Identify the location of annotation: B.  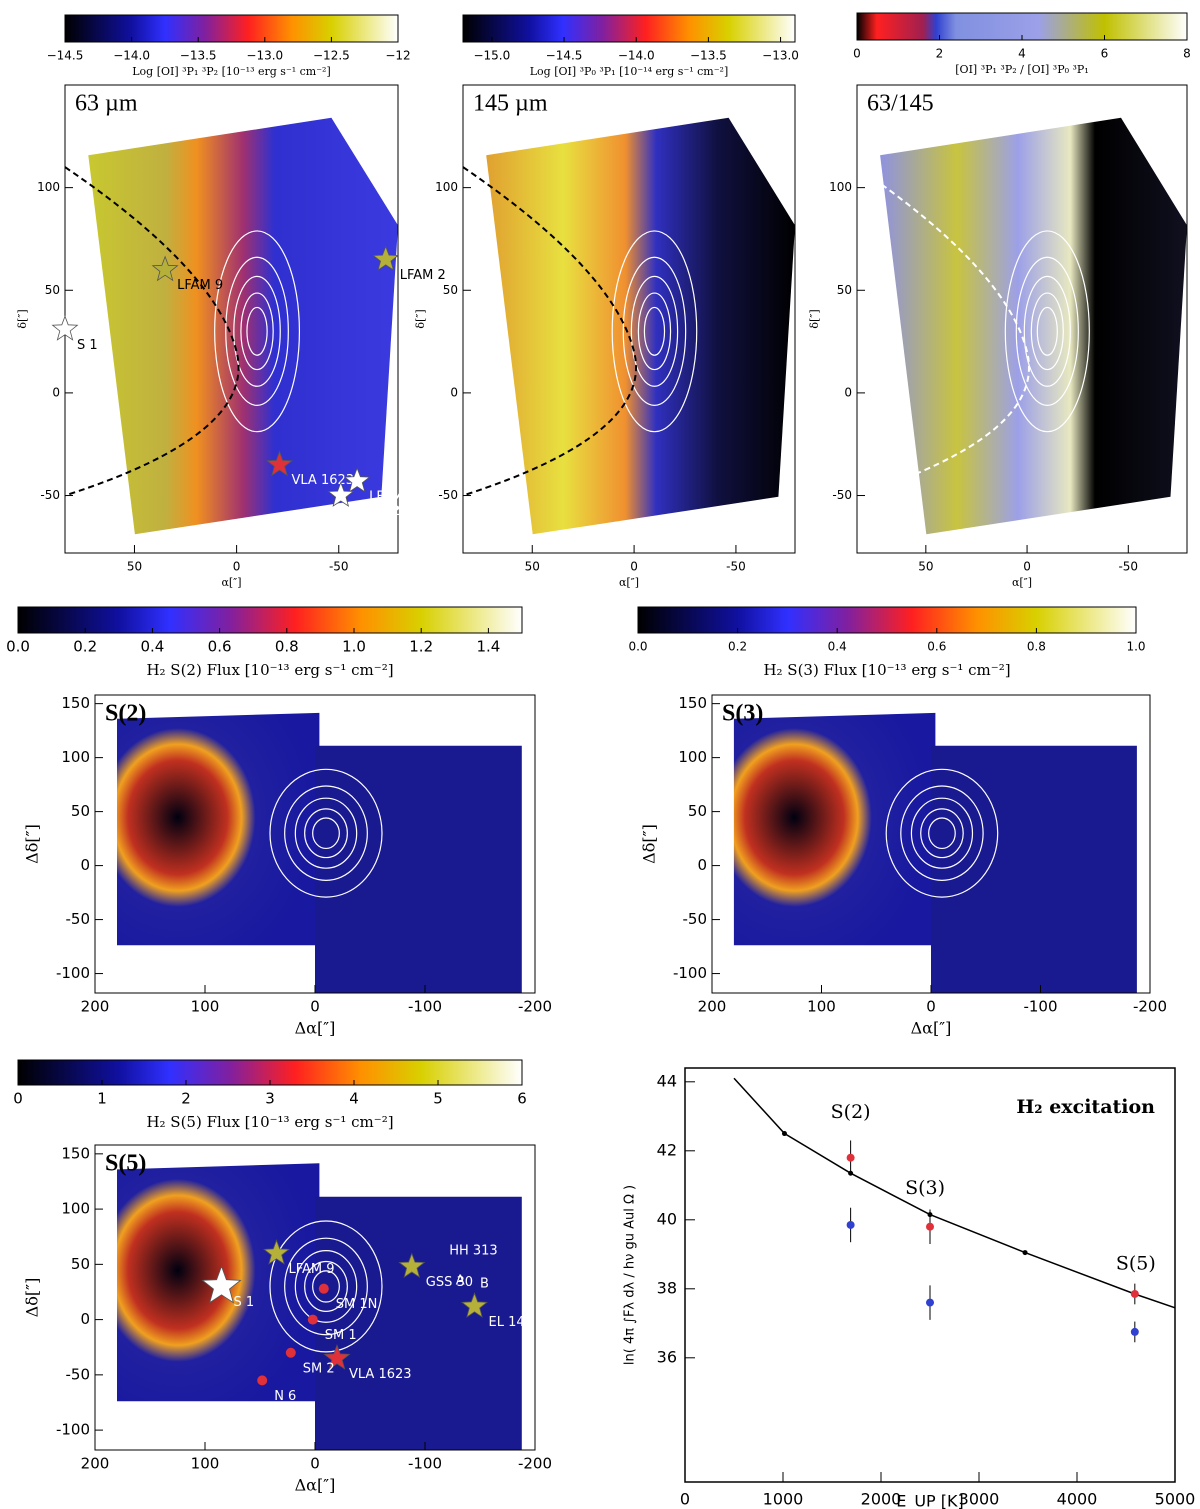
(484, 1284).